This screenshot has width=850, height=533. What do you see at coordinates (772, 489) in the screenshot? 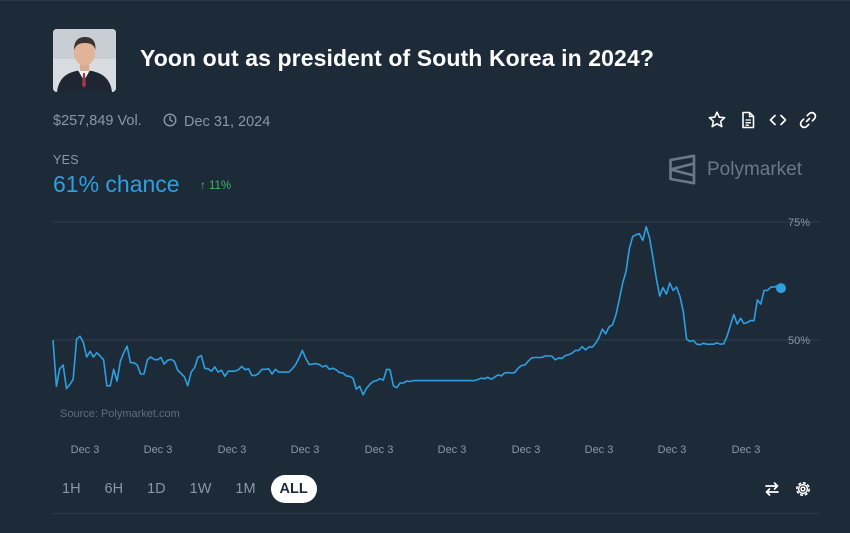
I see `swap-icon` at bounding box center [772, 489].